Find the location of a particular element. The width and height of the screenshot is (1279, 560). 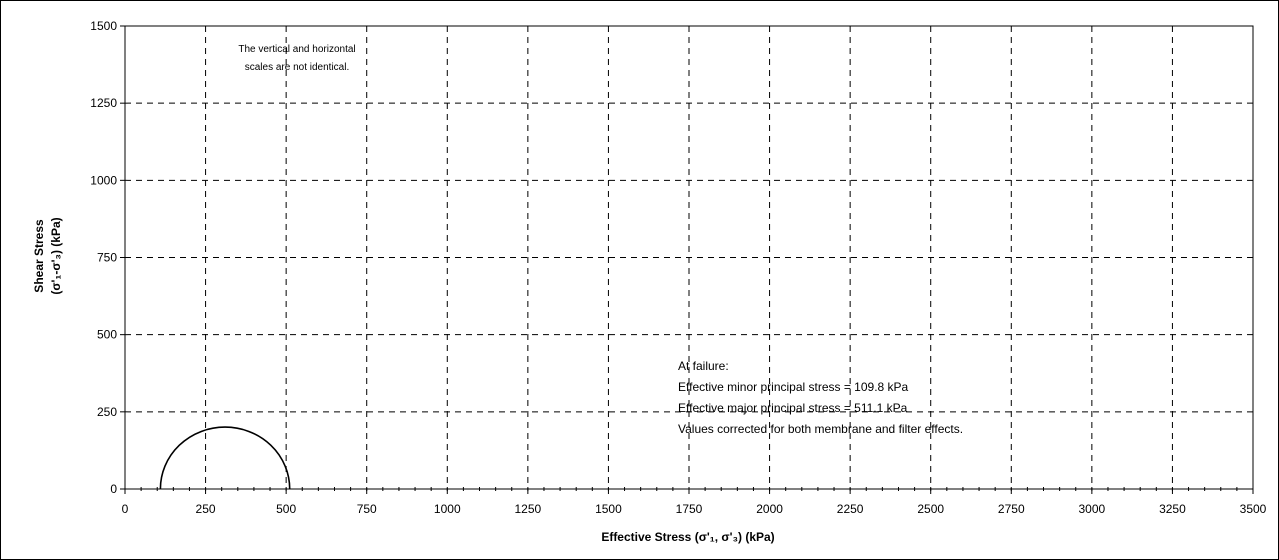

x-tick-label: 2750 is located at coordinates (1011, 509).